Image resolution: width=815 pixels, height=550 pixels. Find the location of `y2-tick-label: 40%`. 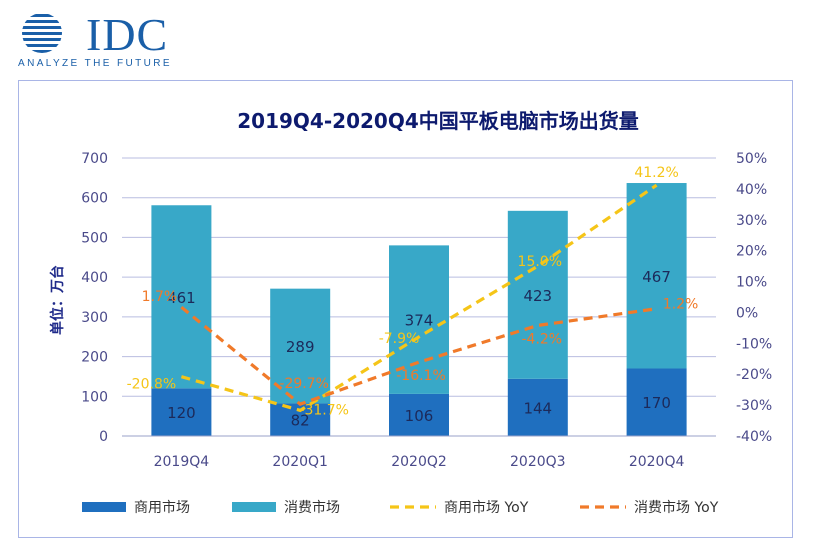

y2-tick-label: 40% is located at coordinates (751, 190).